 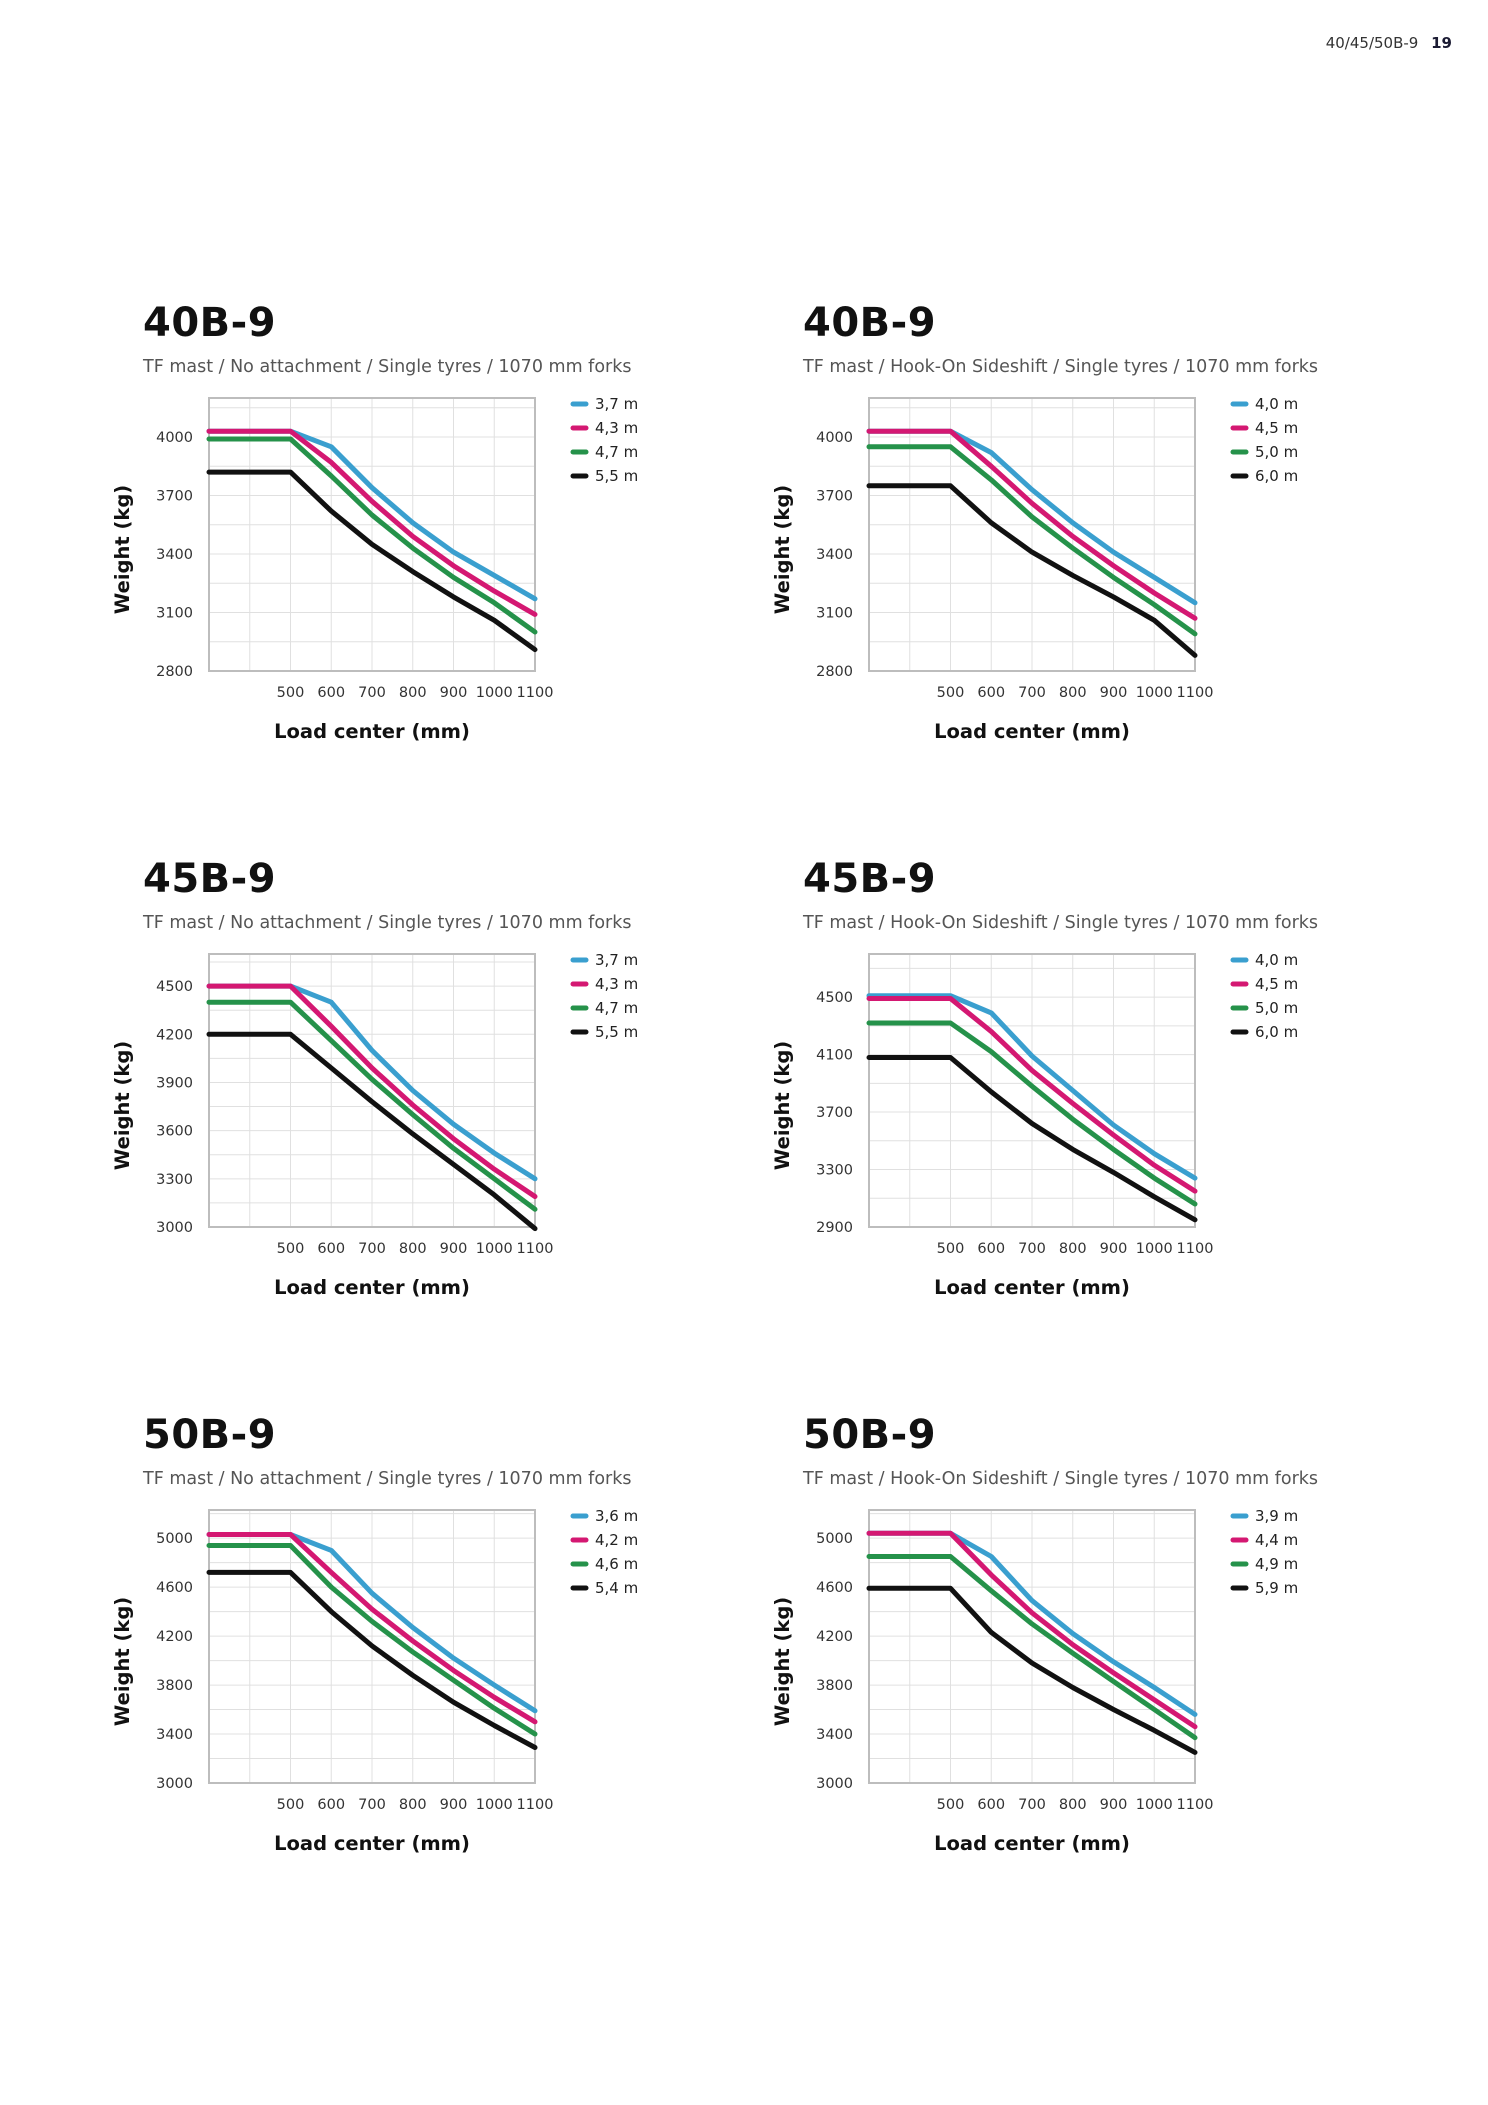 What do you see at coordinates (174, 1228) in the screenshot?
I see `y-tick-label: 3000` at bounding box center [174, 1228].